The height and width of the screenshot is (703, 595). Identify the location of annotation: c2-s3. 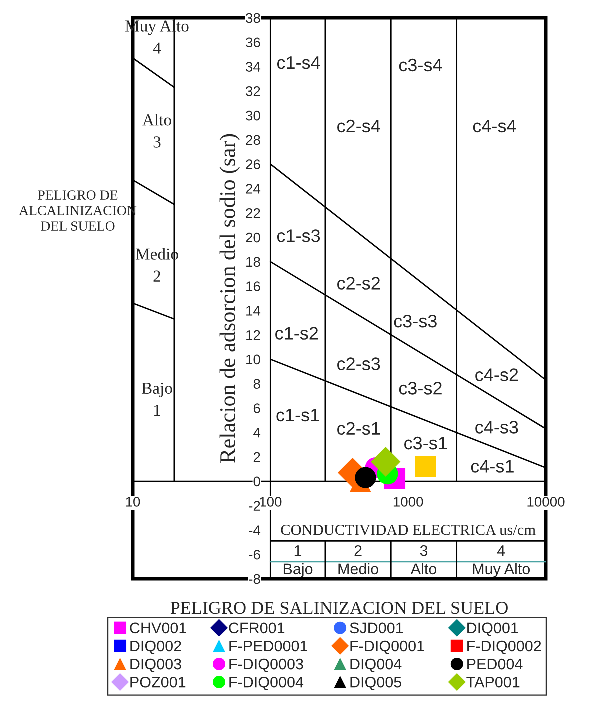
(359, 364).